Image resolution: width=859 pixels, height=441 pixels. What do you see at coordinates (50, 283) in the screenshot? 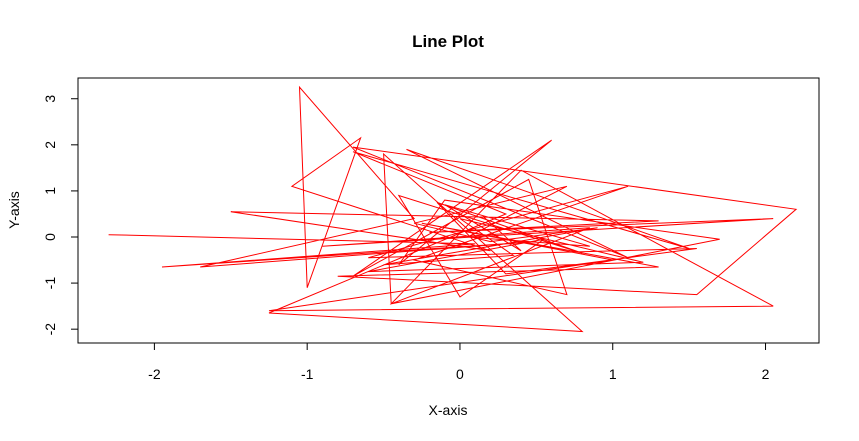
I see `y-tick-label: -1` at bounding box center [50, 283].